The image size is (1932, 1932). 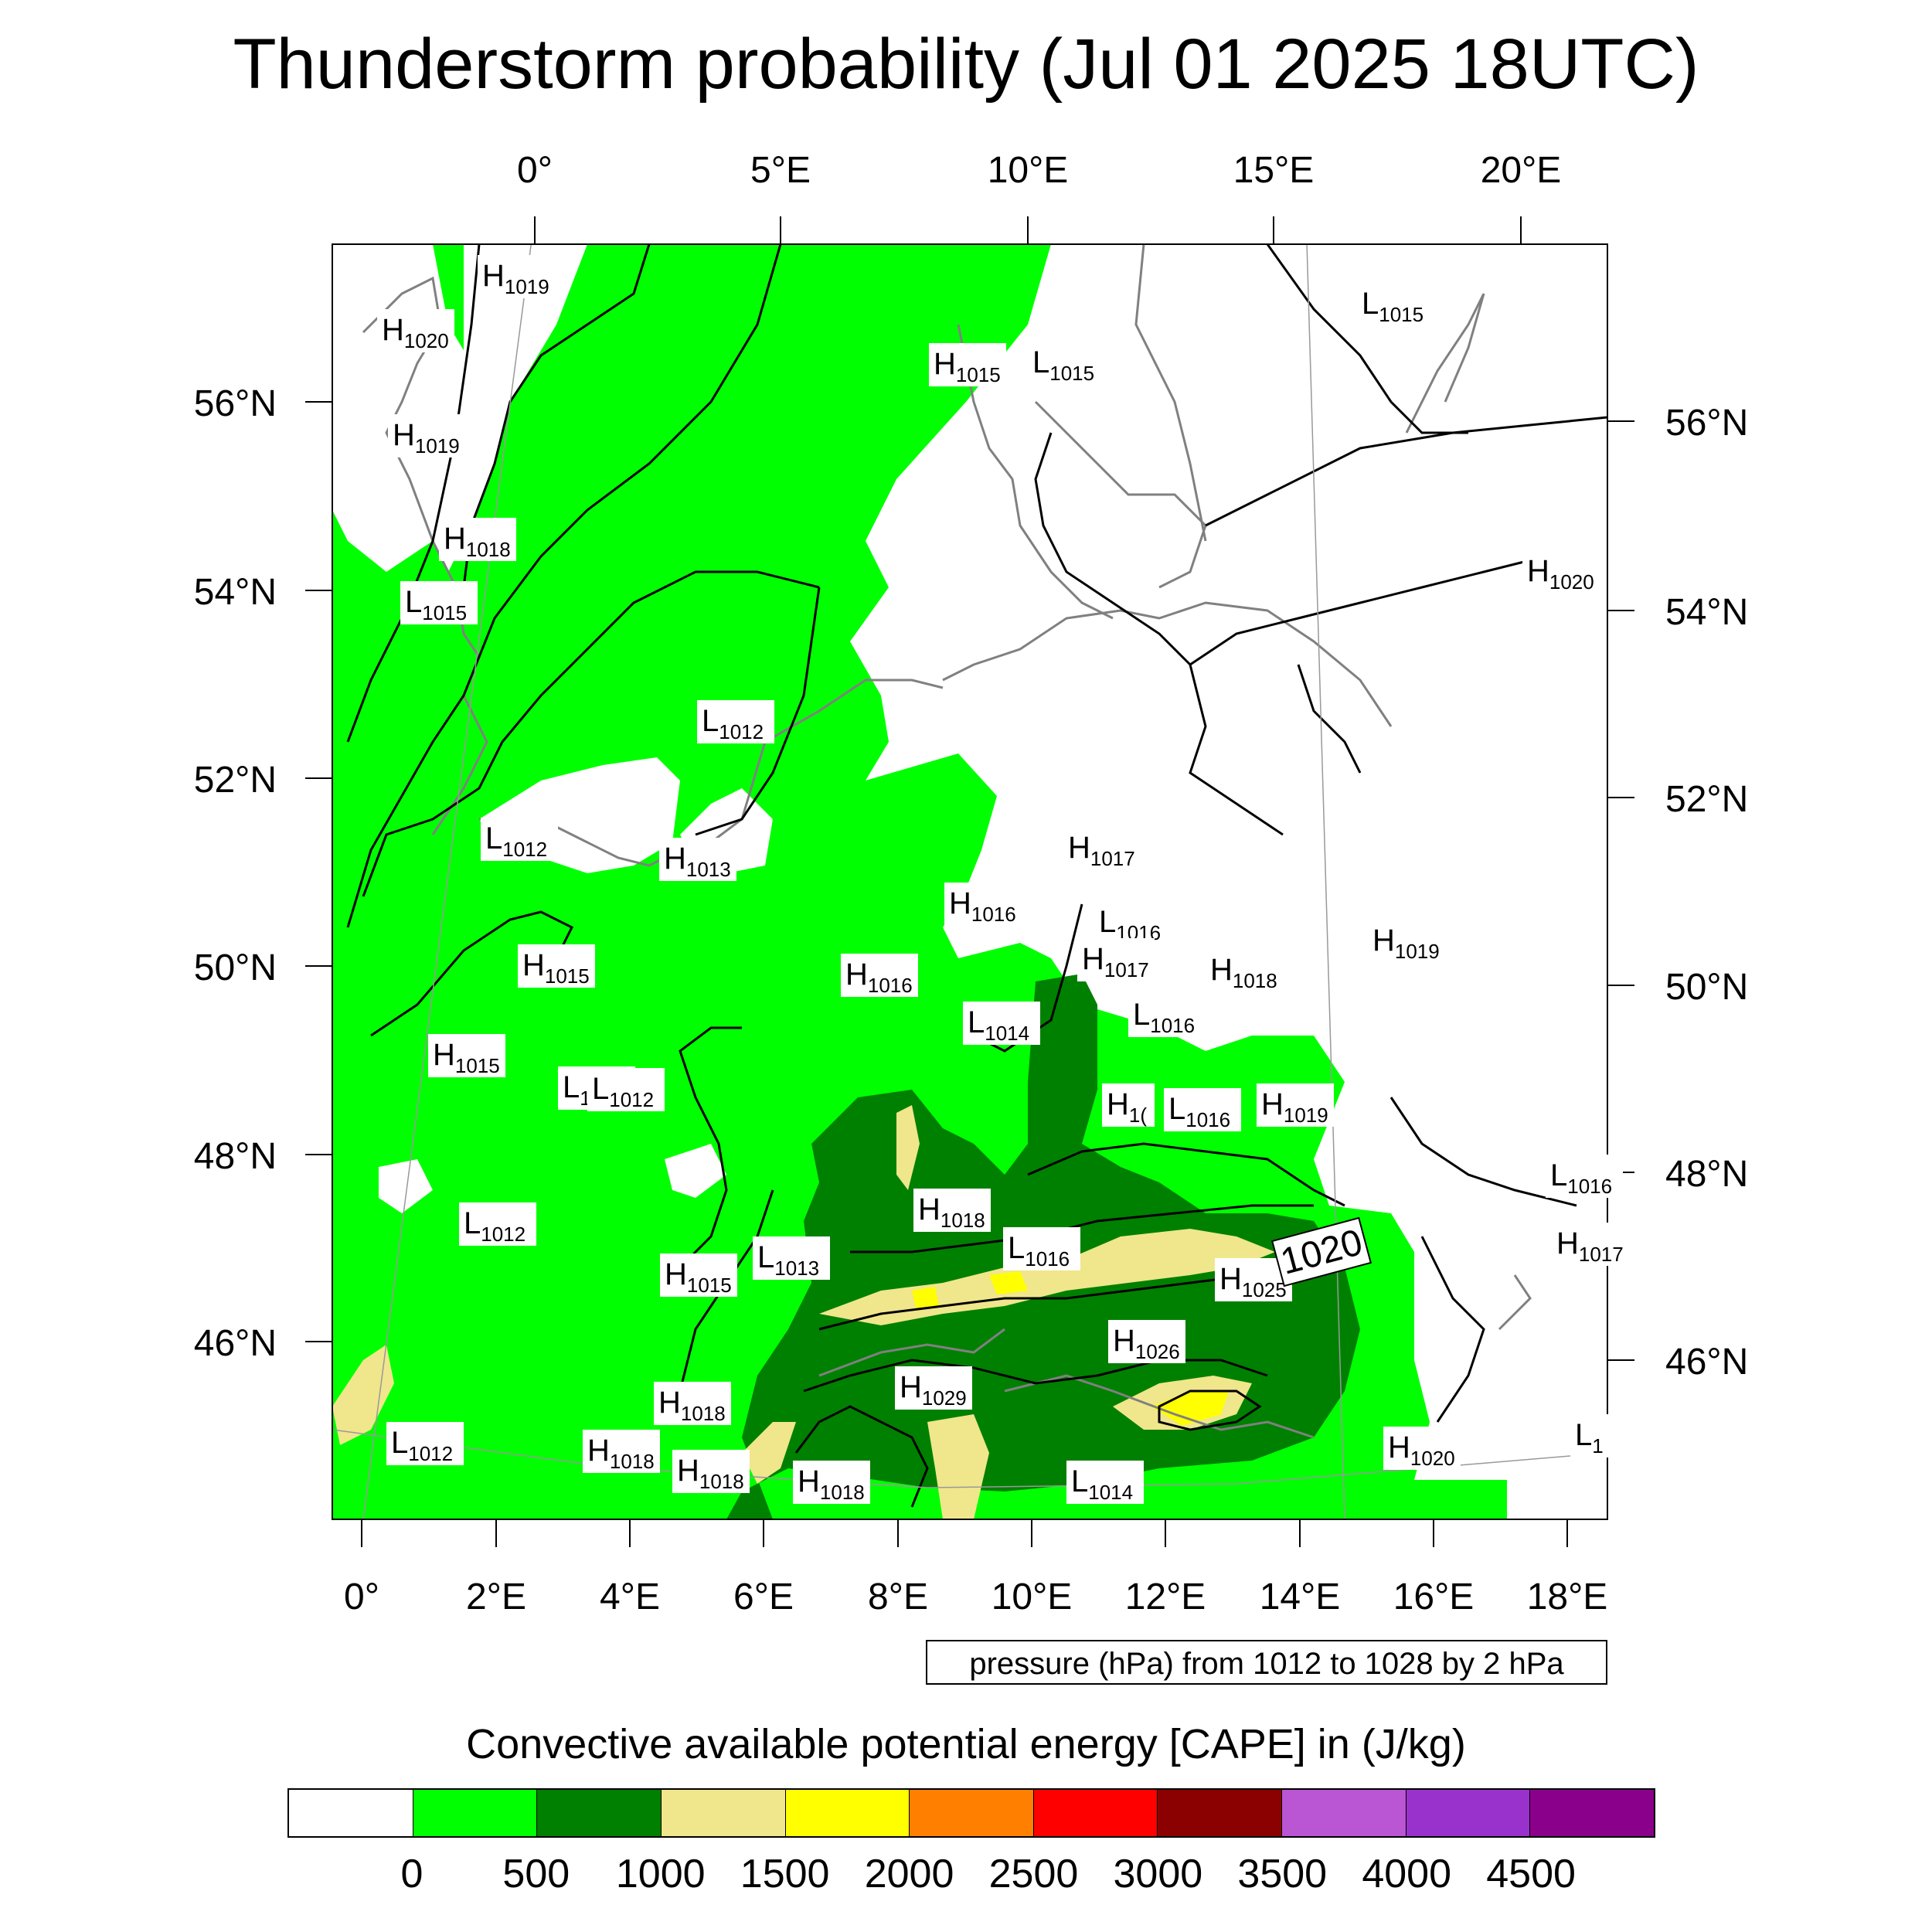 I want to click on high-pressure-label: H1017, so click(x=1102, y=849).